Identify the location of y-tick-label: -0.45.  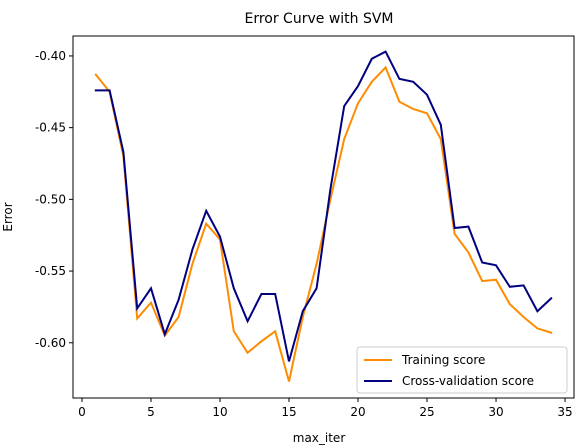
(50, 128).